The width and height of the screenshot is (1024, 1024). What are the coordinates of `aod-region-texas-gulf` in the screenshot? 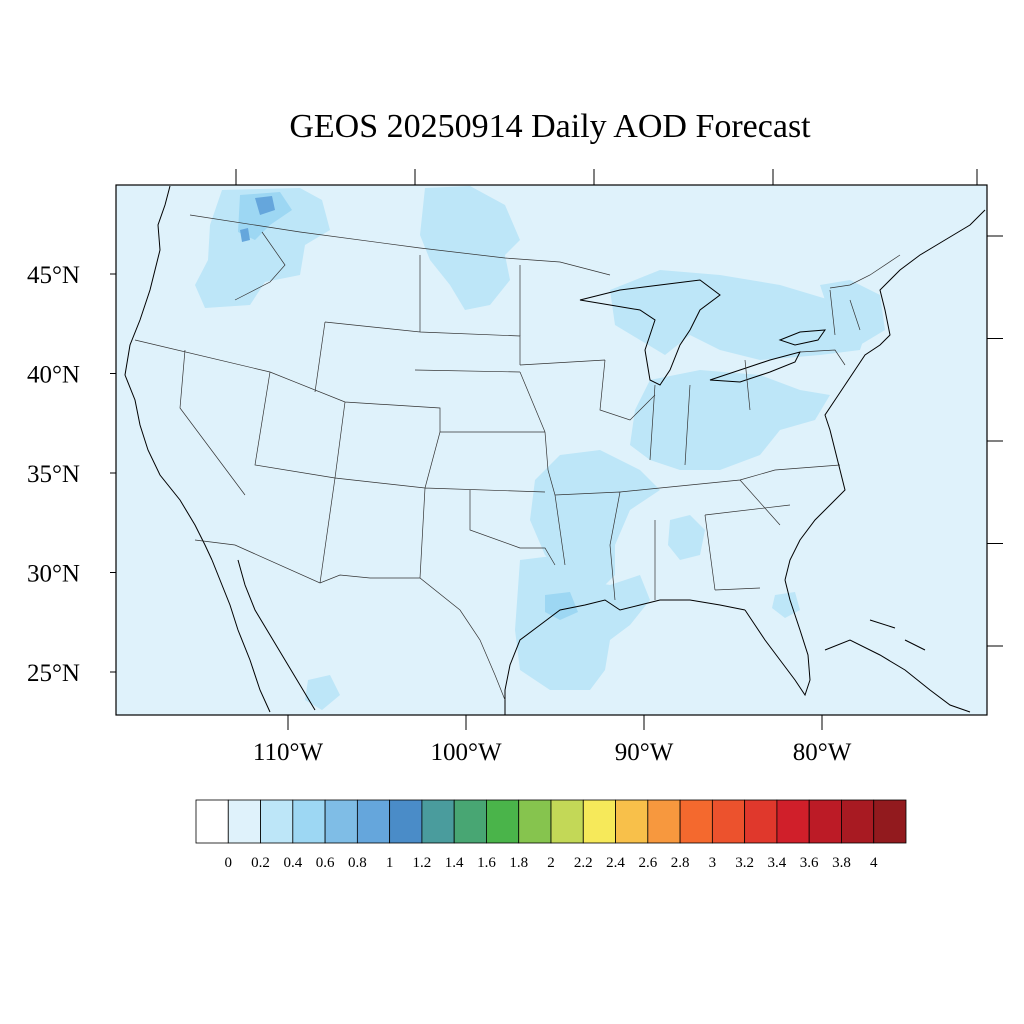 It's located at (582, 622).